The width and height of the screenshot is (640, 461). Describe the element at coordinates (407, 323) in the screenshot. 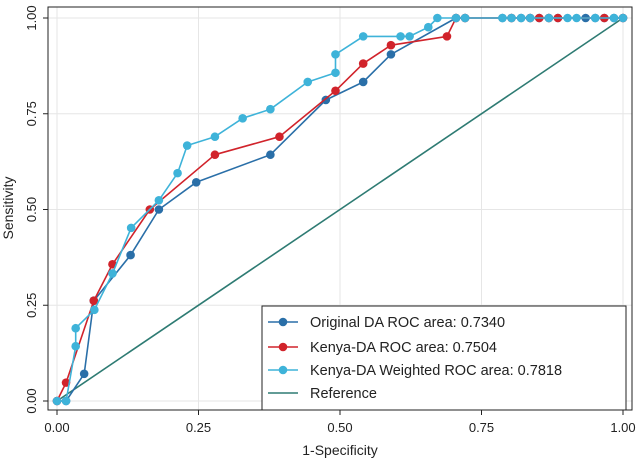

I see `legend-label: Original DA ROC area: 0.7340` at that location.